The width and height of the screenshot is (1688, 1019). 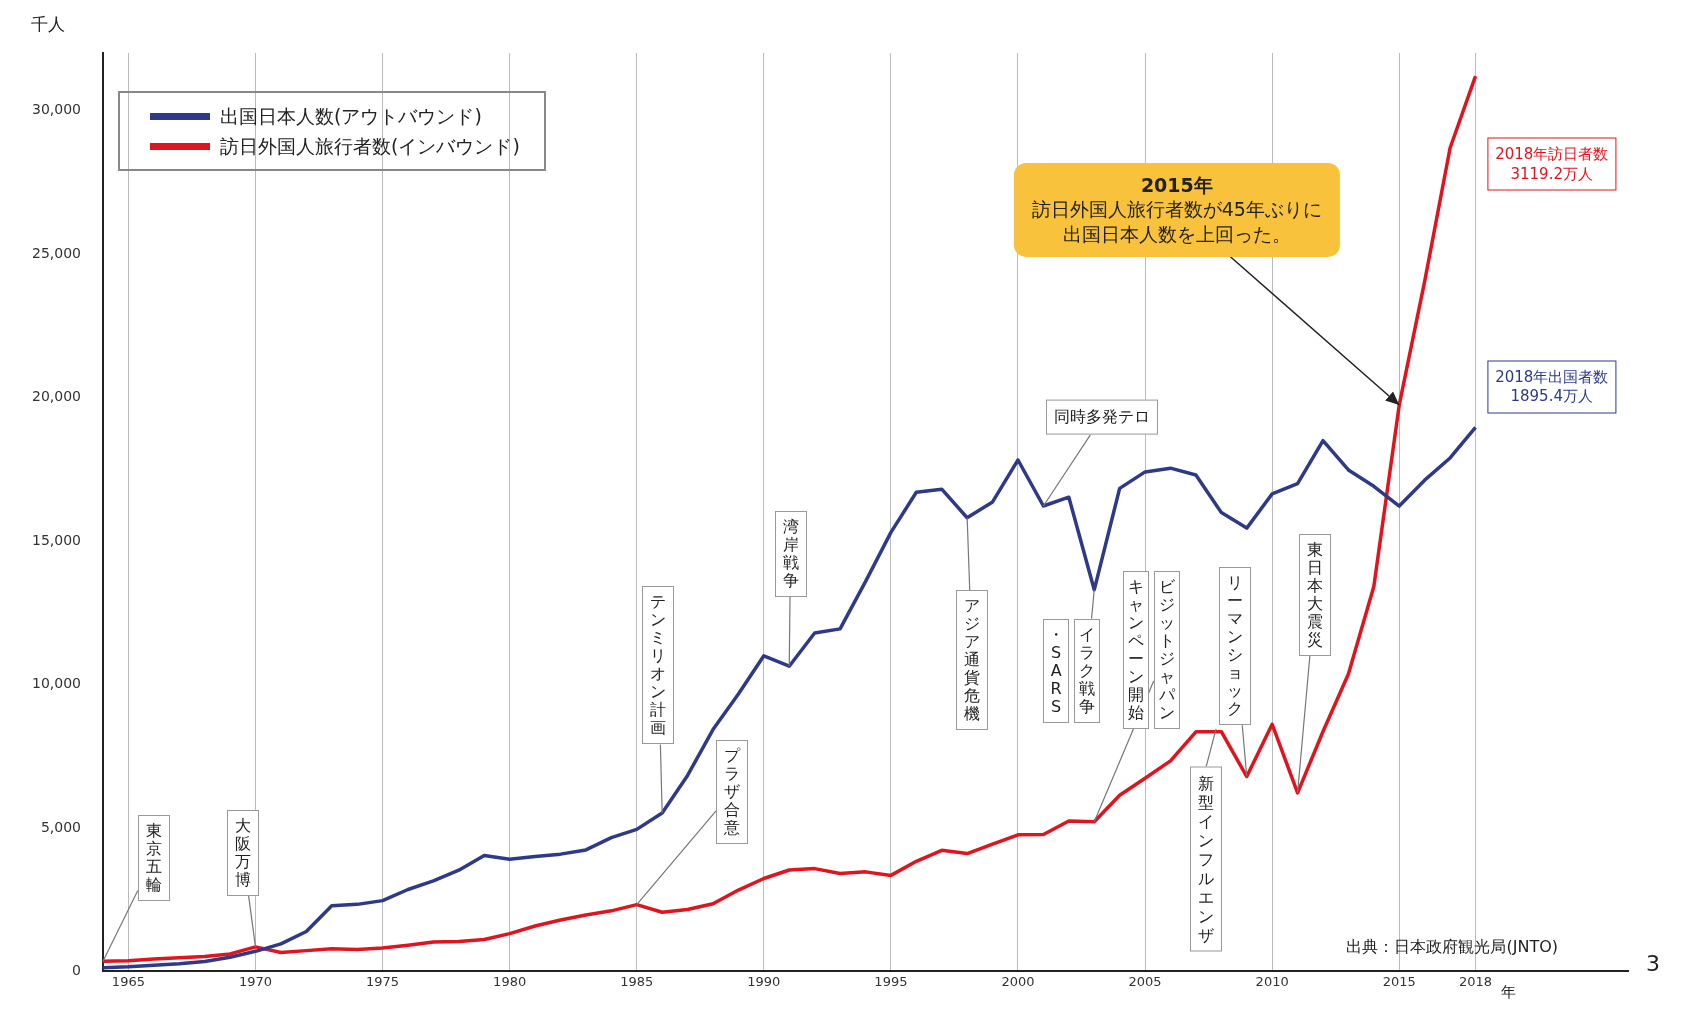 I want to click on x-tick-label: 1970, so click(x=255, y=981).